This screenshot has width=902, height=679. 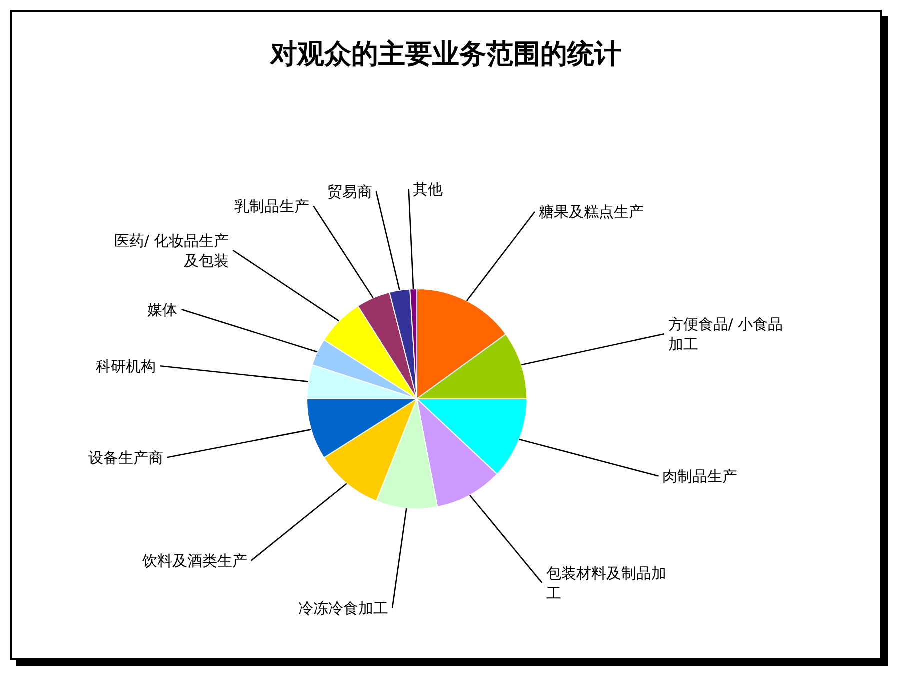 What do you see at coordinates (606, 583) in the screenshot?
I see `slice-label: 包装材料及制品加工` at bounding box center [606, 583].